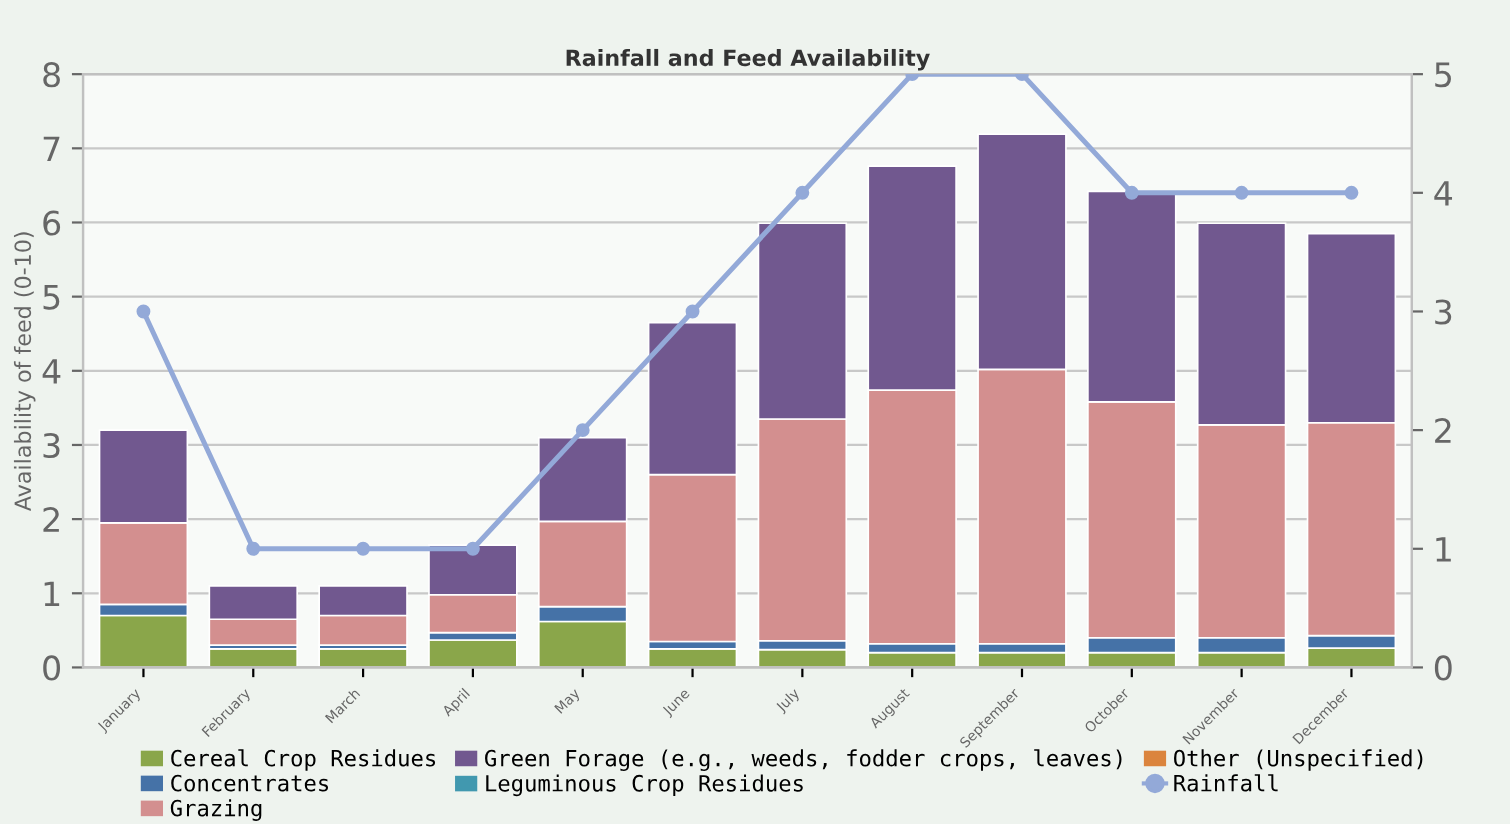  I want to click on legend-label: Other (Unspecified), so click(1298, 760).